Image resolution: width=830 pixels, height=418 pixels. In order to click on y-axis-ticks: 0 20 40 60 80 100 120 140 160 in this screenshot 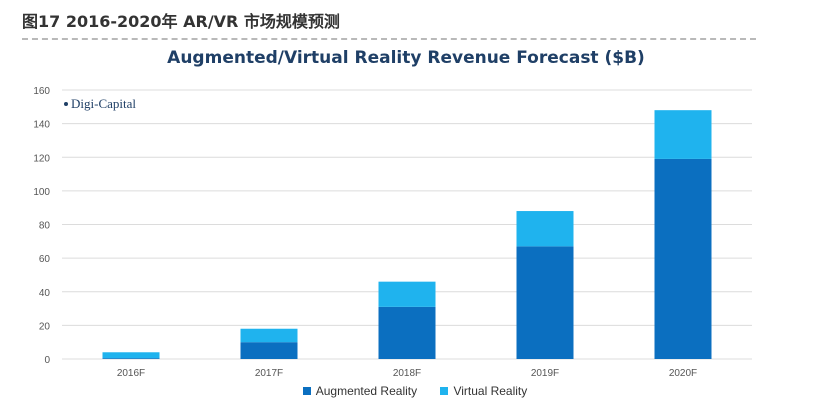, I will do `click(41, 226)`.